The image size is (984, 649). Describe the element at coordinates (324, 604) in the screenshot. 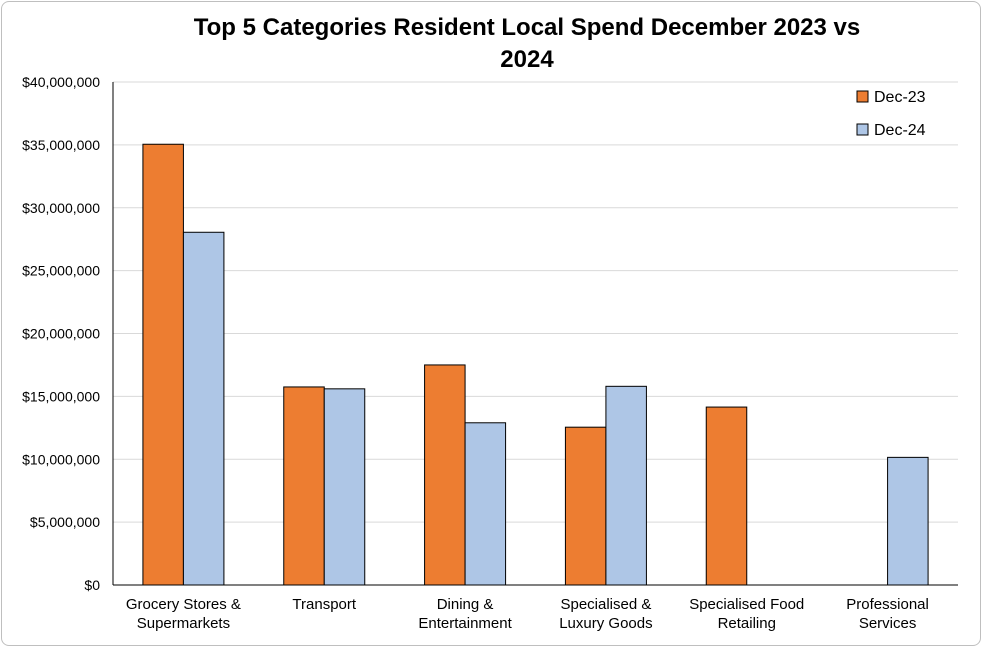

I see `x-category-label: Transport` at that location.